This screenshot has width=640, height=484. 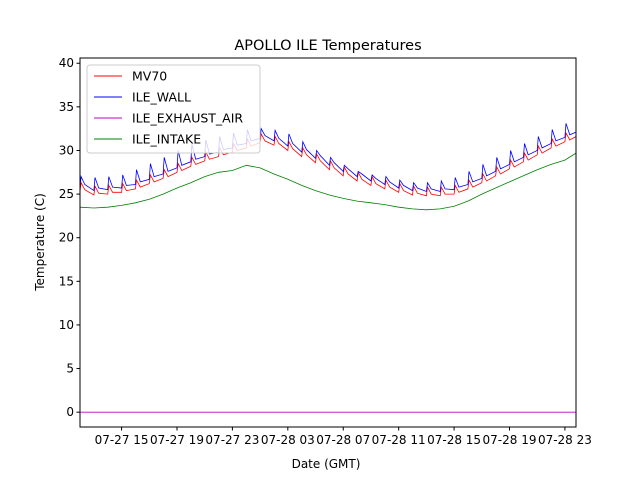 What do you see at coordinates (328, 181) in the screenshot?
I see `series-line-ile-intake` at bounding box center [328, 181].